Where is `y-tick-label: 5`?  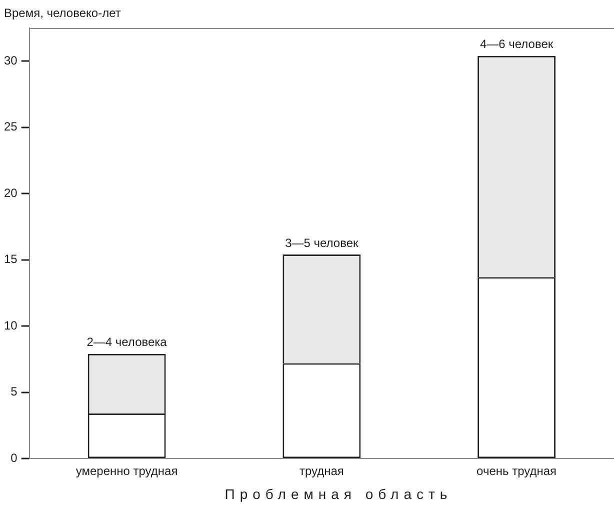 y-tick-label: 5 is located at coordinates (14, 391).